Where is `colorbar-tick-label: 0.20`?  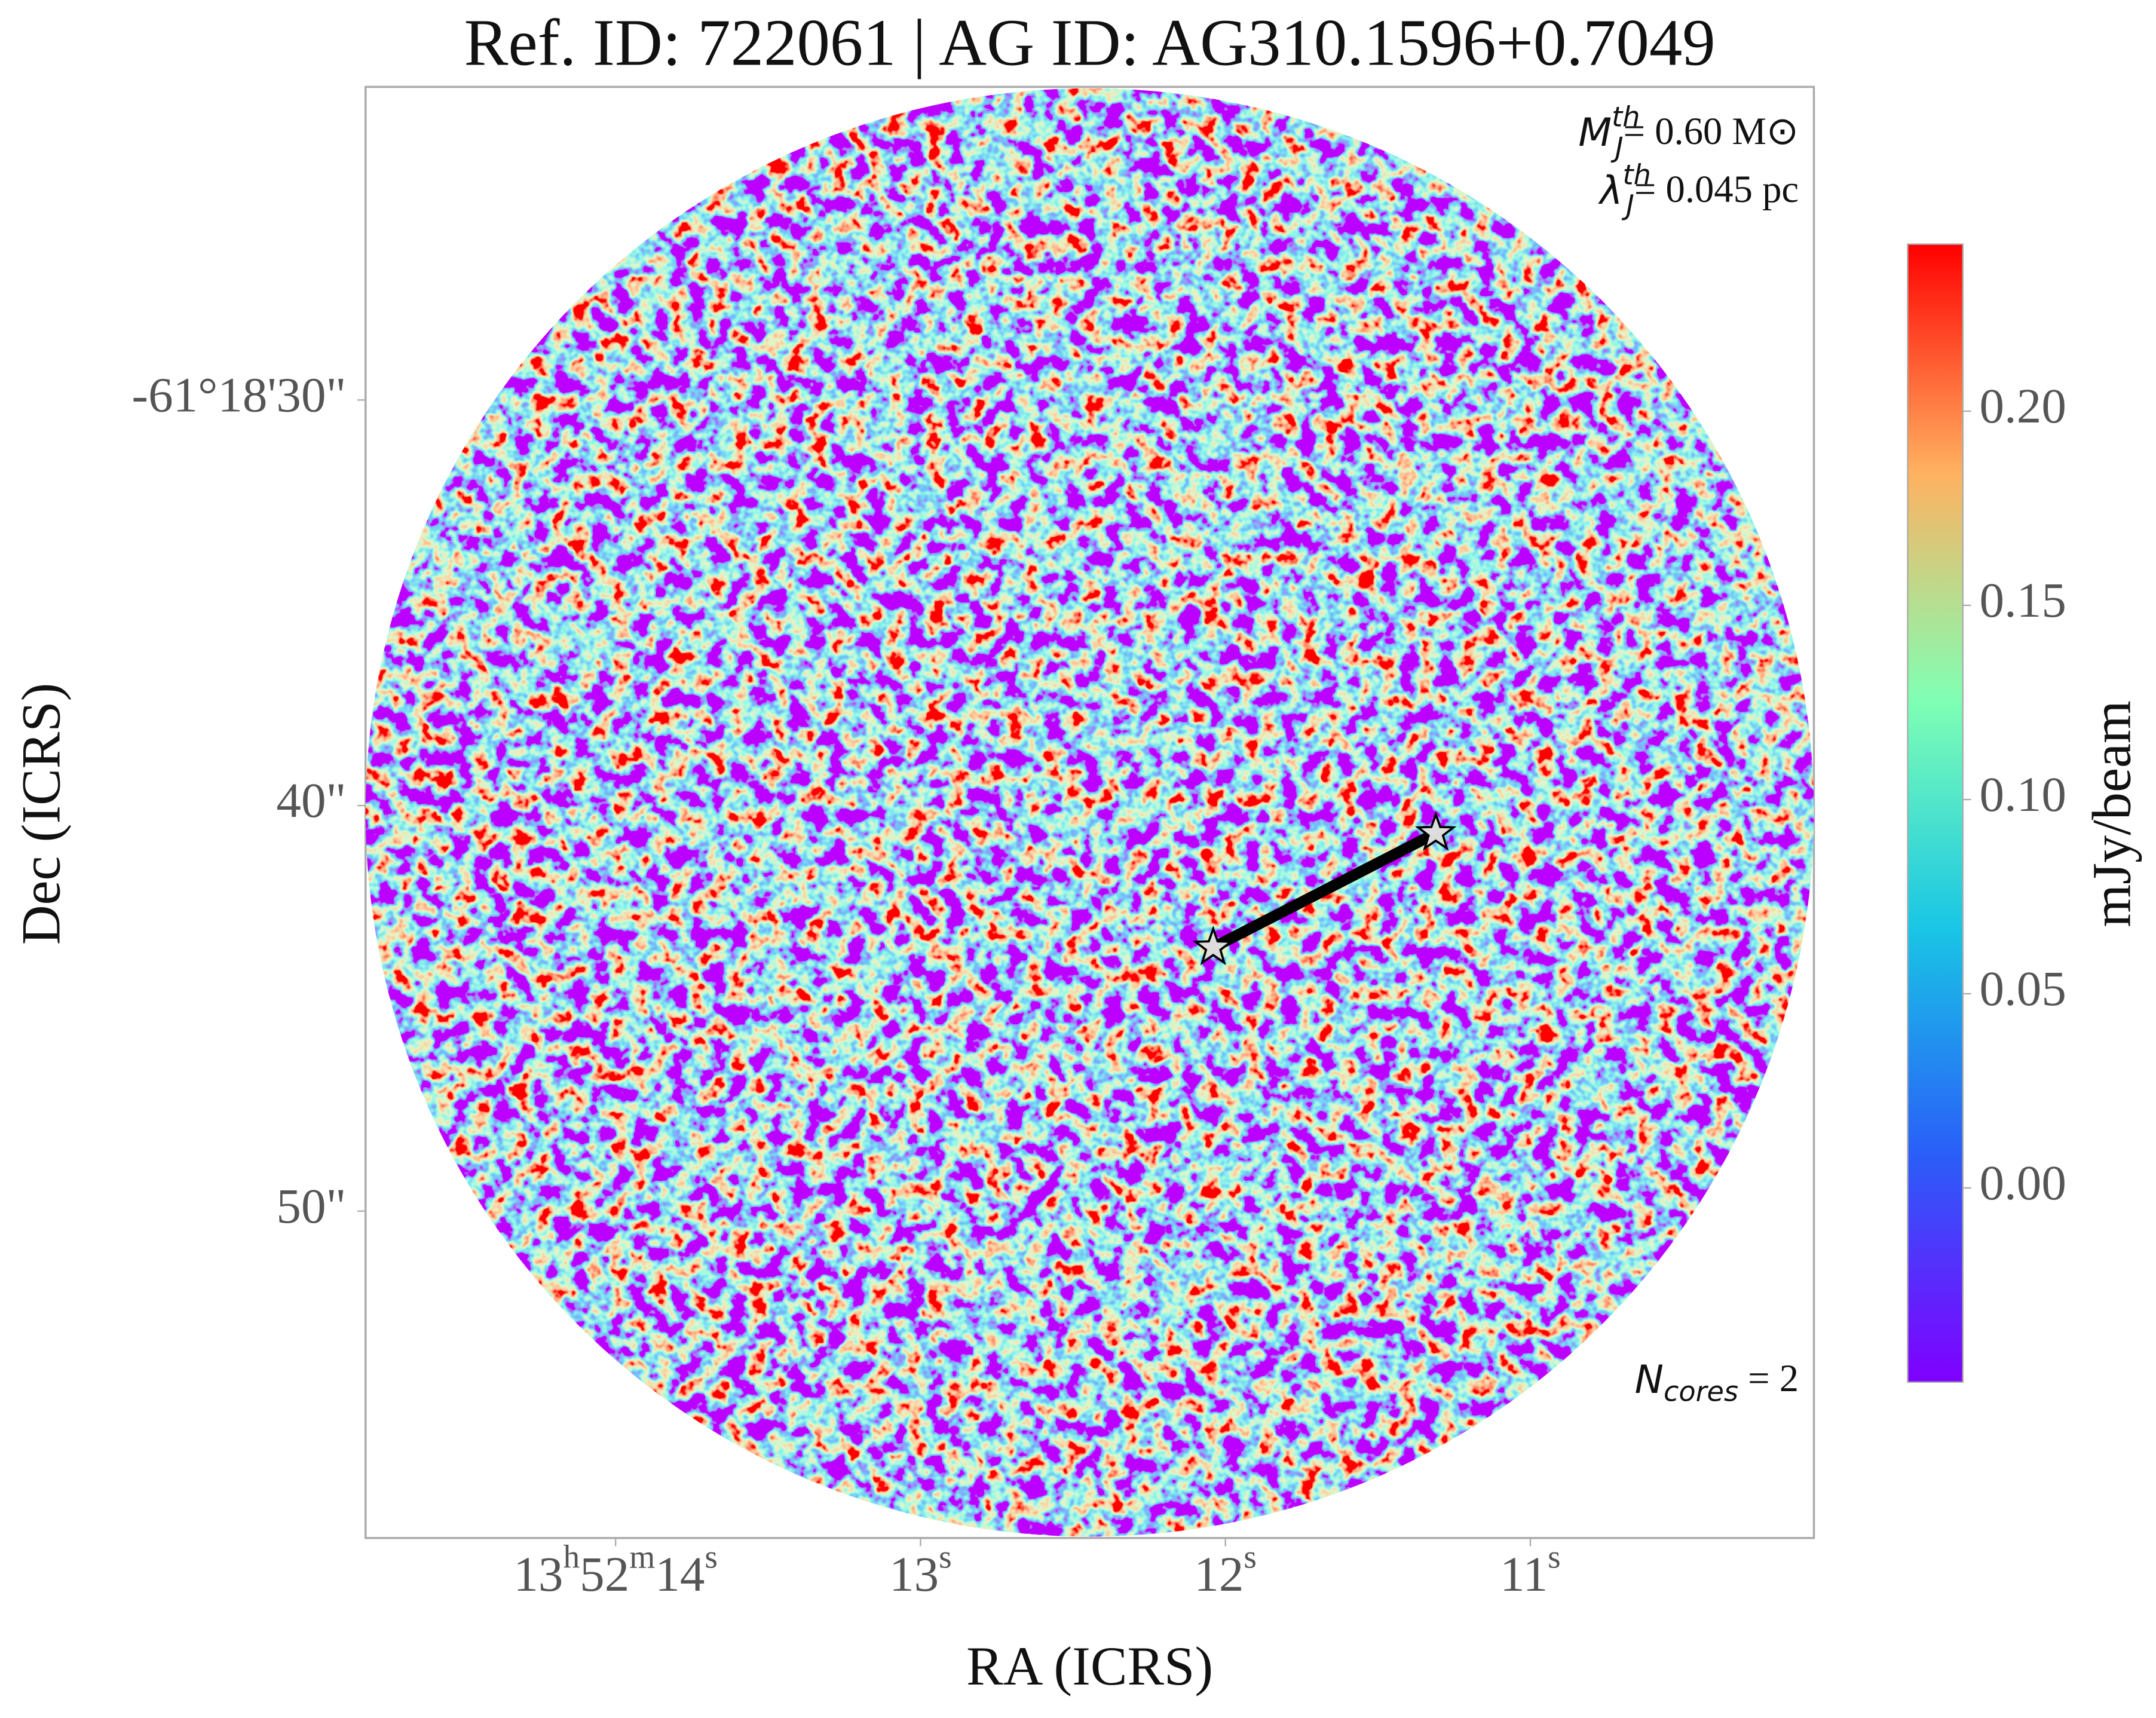
colorbar-tick-label: 0.20 is located at coordinates (2022, 405).